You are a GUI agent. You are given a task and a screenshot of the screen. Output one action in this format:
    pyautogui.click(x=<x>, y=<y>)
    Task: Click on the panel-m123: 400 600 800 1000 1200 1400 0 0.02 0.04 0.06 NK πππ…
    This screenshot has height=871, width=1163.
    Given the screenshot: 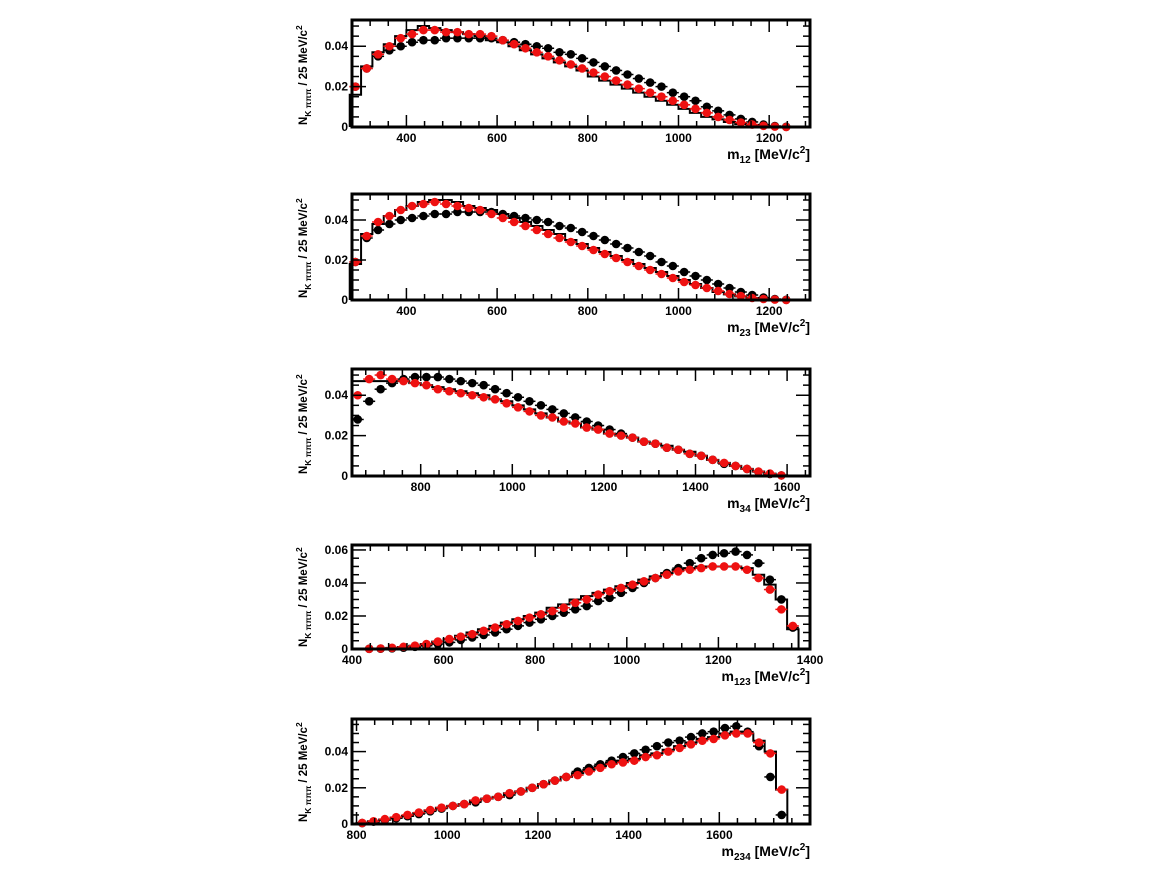 What is the action you would take?
    pyautogui.click(x=559, y=615)
    